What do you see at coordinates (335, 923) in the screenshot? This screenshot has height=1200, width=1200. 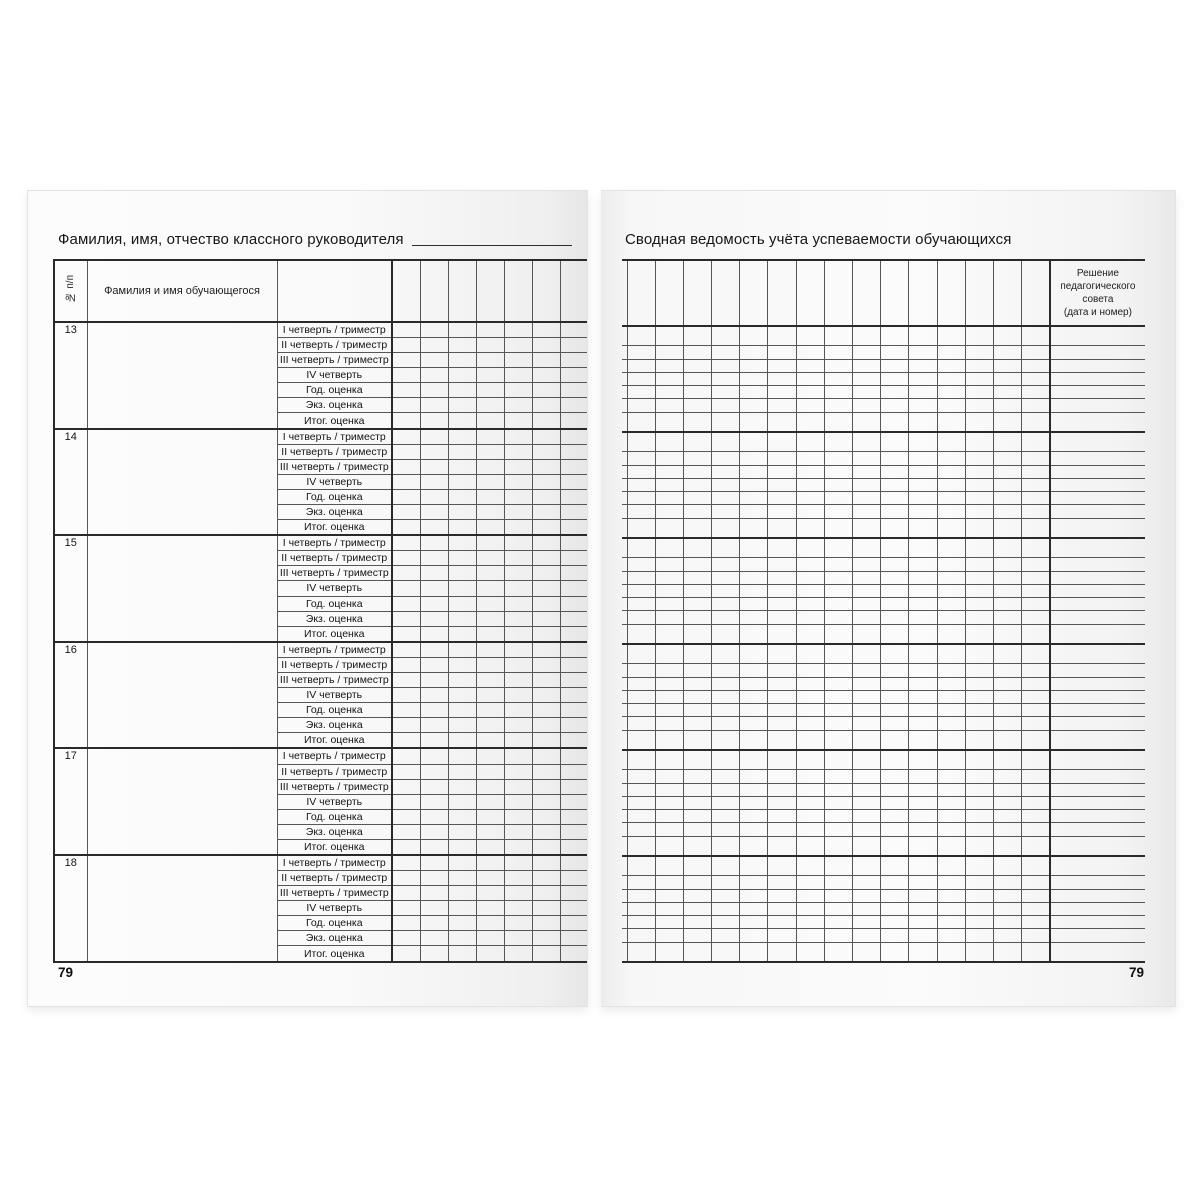 I see `period-label-cell: Год. оценка` at bounding box center [335, 923].